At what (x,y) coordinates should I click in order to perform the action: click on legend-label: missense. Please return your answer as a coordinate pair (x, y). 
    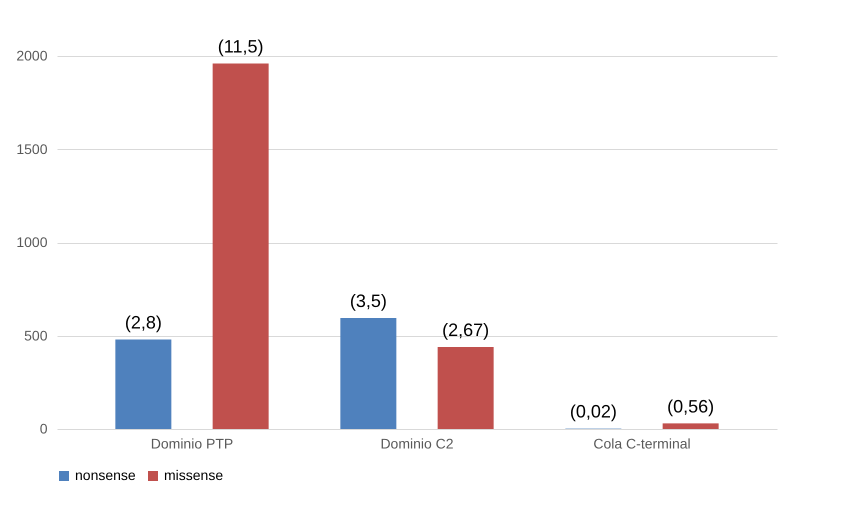
    Looking at the image, I should click on (194, 475).